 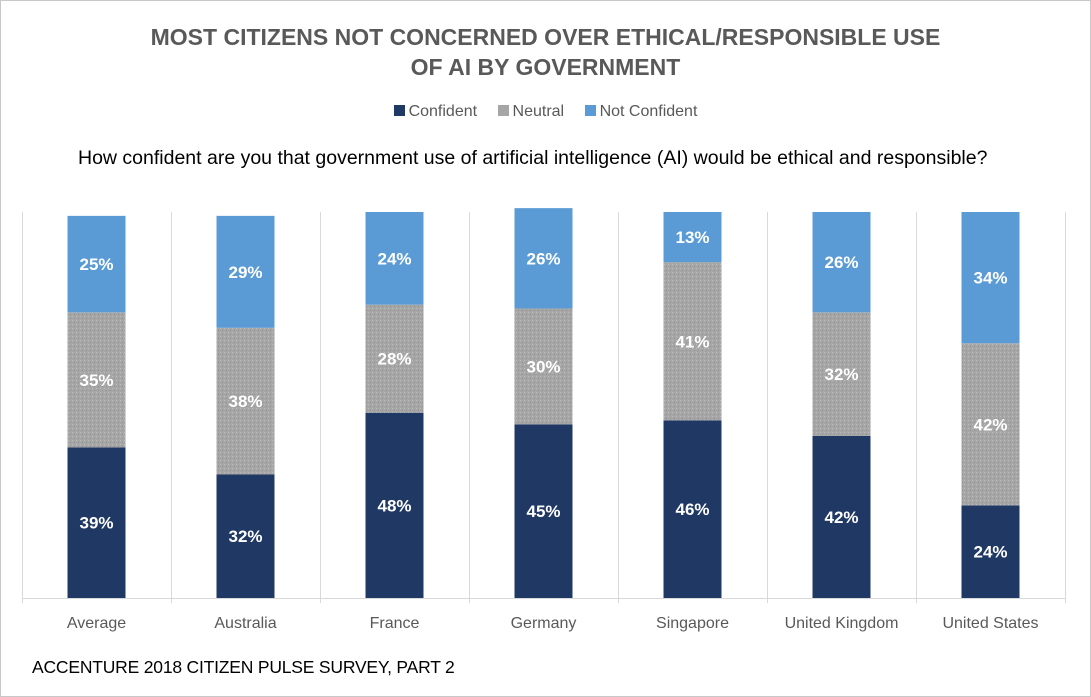 I want to click on legend-label-neutral: Neutral, so click(x=538, y=111).